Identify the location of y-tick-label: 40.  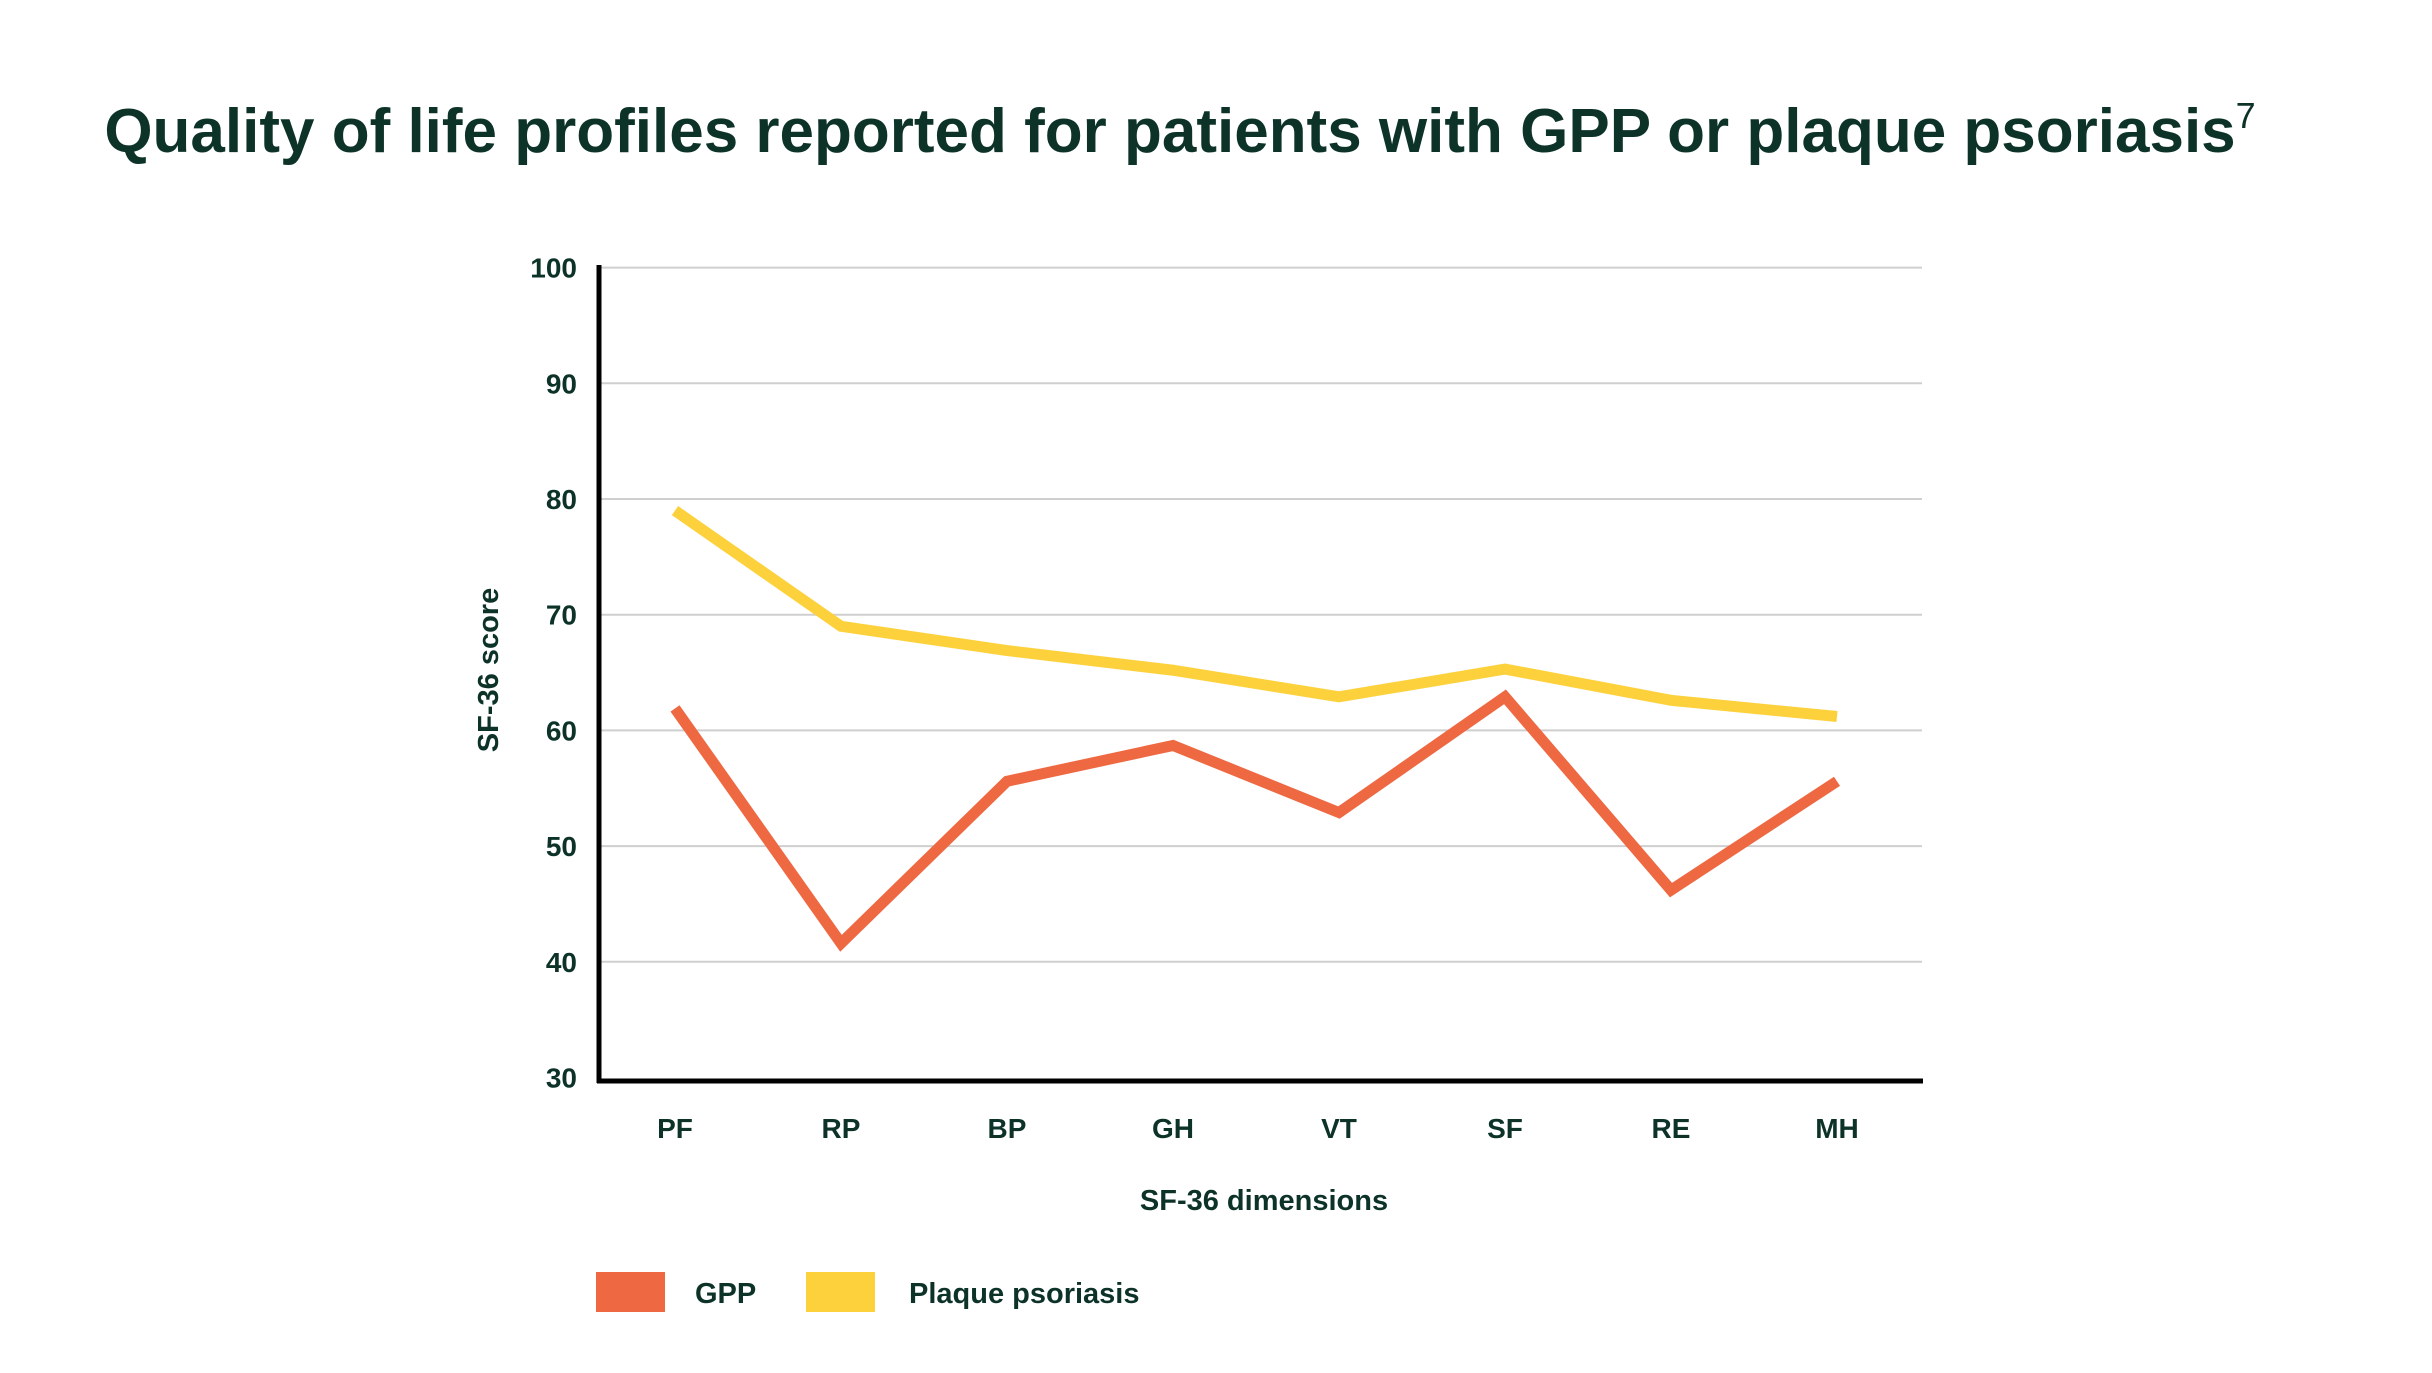
(561, 962).